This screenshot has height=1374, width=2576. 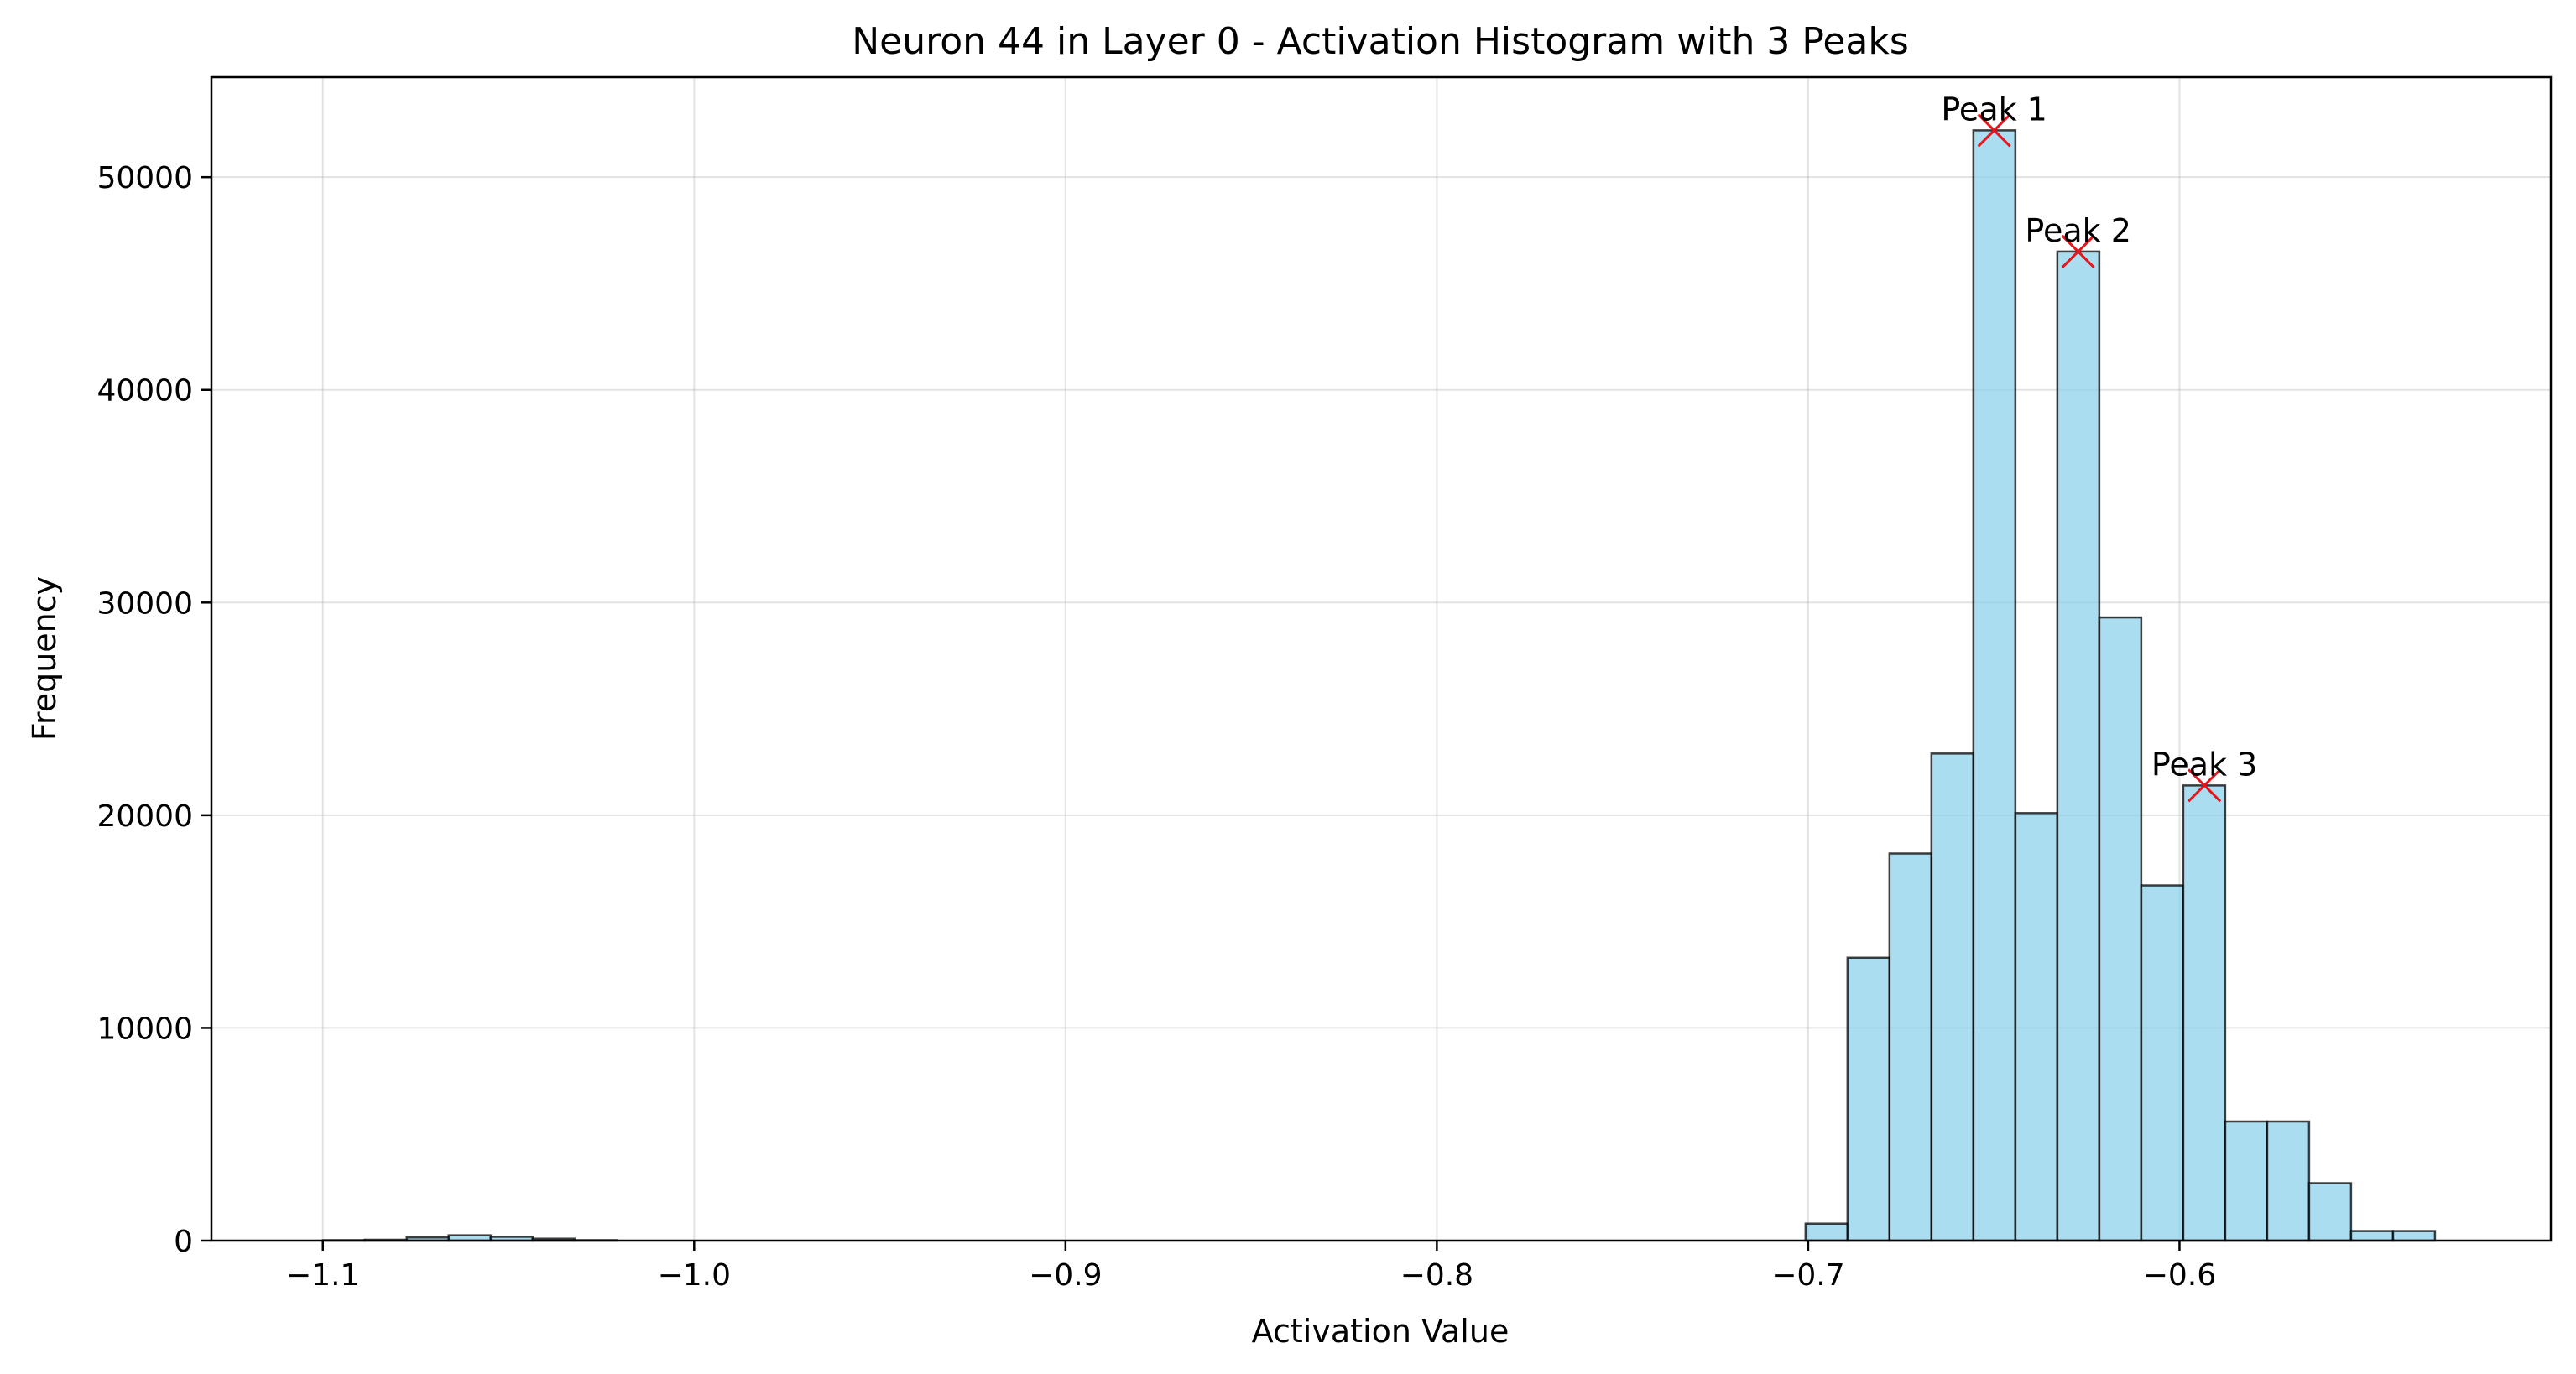 I want to click on peak-markers: Peak 1 Peak 2 Peak 3, so click(x=2099, y=447).